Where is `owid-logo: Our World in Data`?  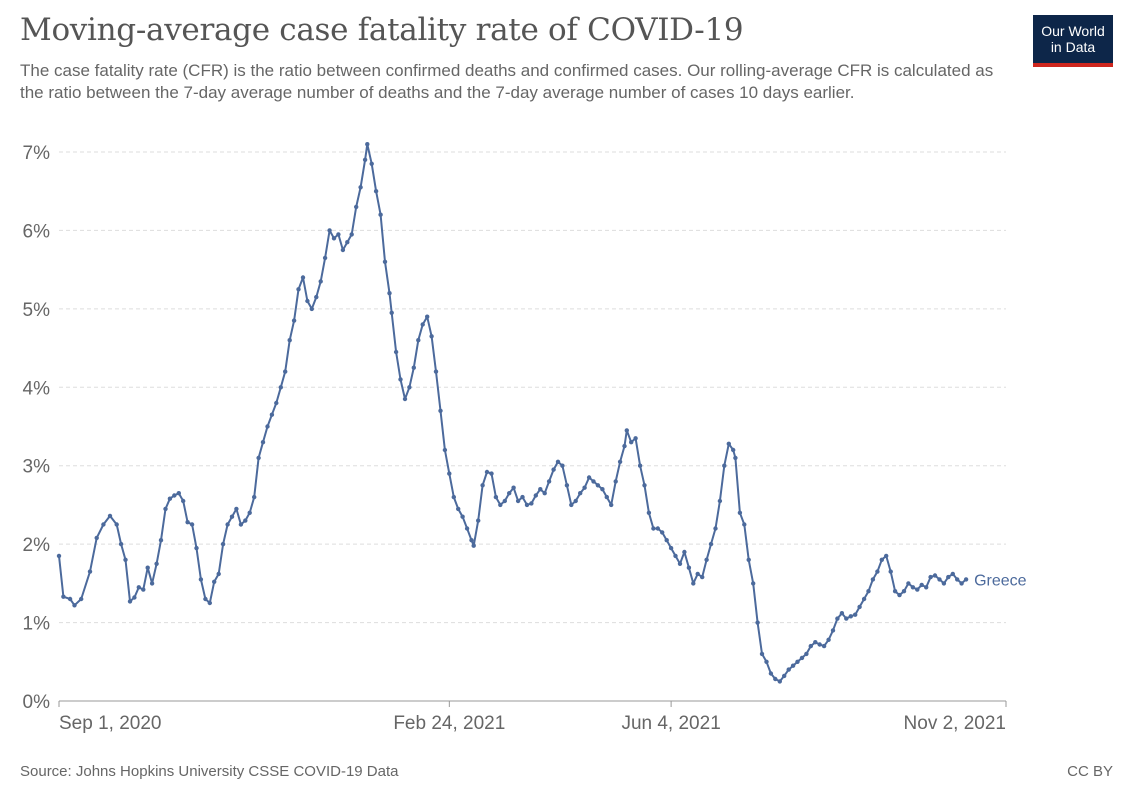 owid-logo: Our World in Data is located at coordinates (1073, 41).